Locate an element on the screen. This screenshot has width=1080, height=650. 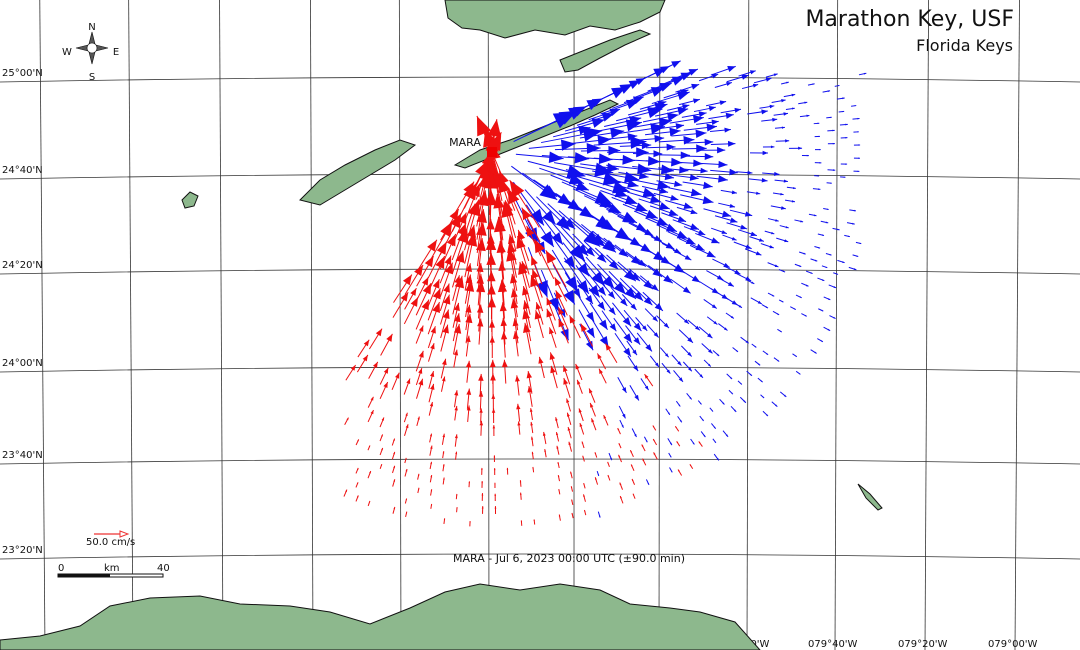
scale-end: 40 is located at coordinates (163, 568).